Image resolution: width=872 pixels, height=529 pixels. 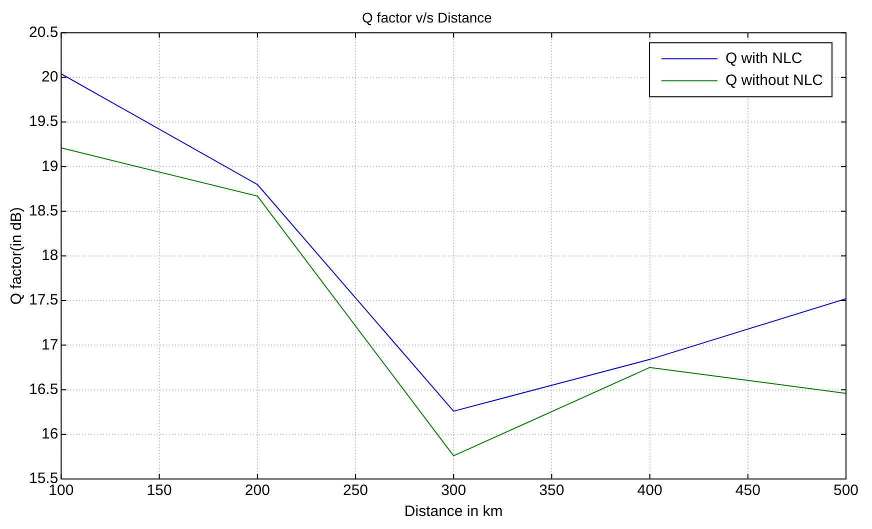 What do you see at coordinates (50, 255) in the screenshot?
I see `y-tick-label: 18` at bounding box center [50, 255].